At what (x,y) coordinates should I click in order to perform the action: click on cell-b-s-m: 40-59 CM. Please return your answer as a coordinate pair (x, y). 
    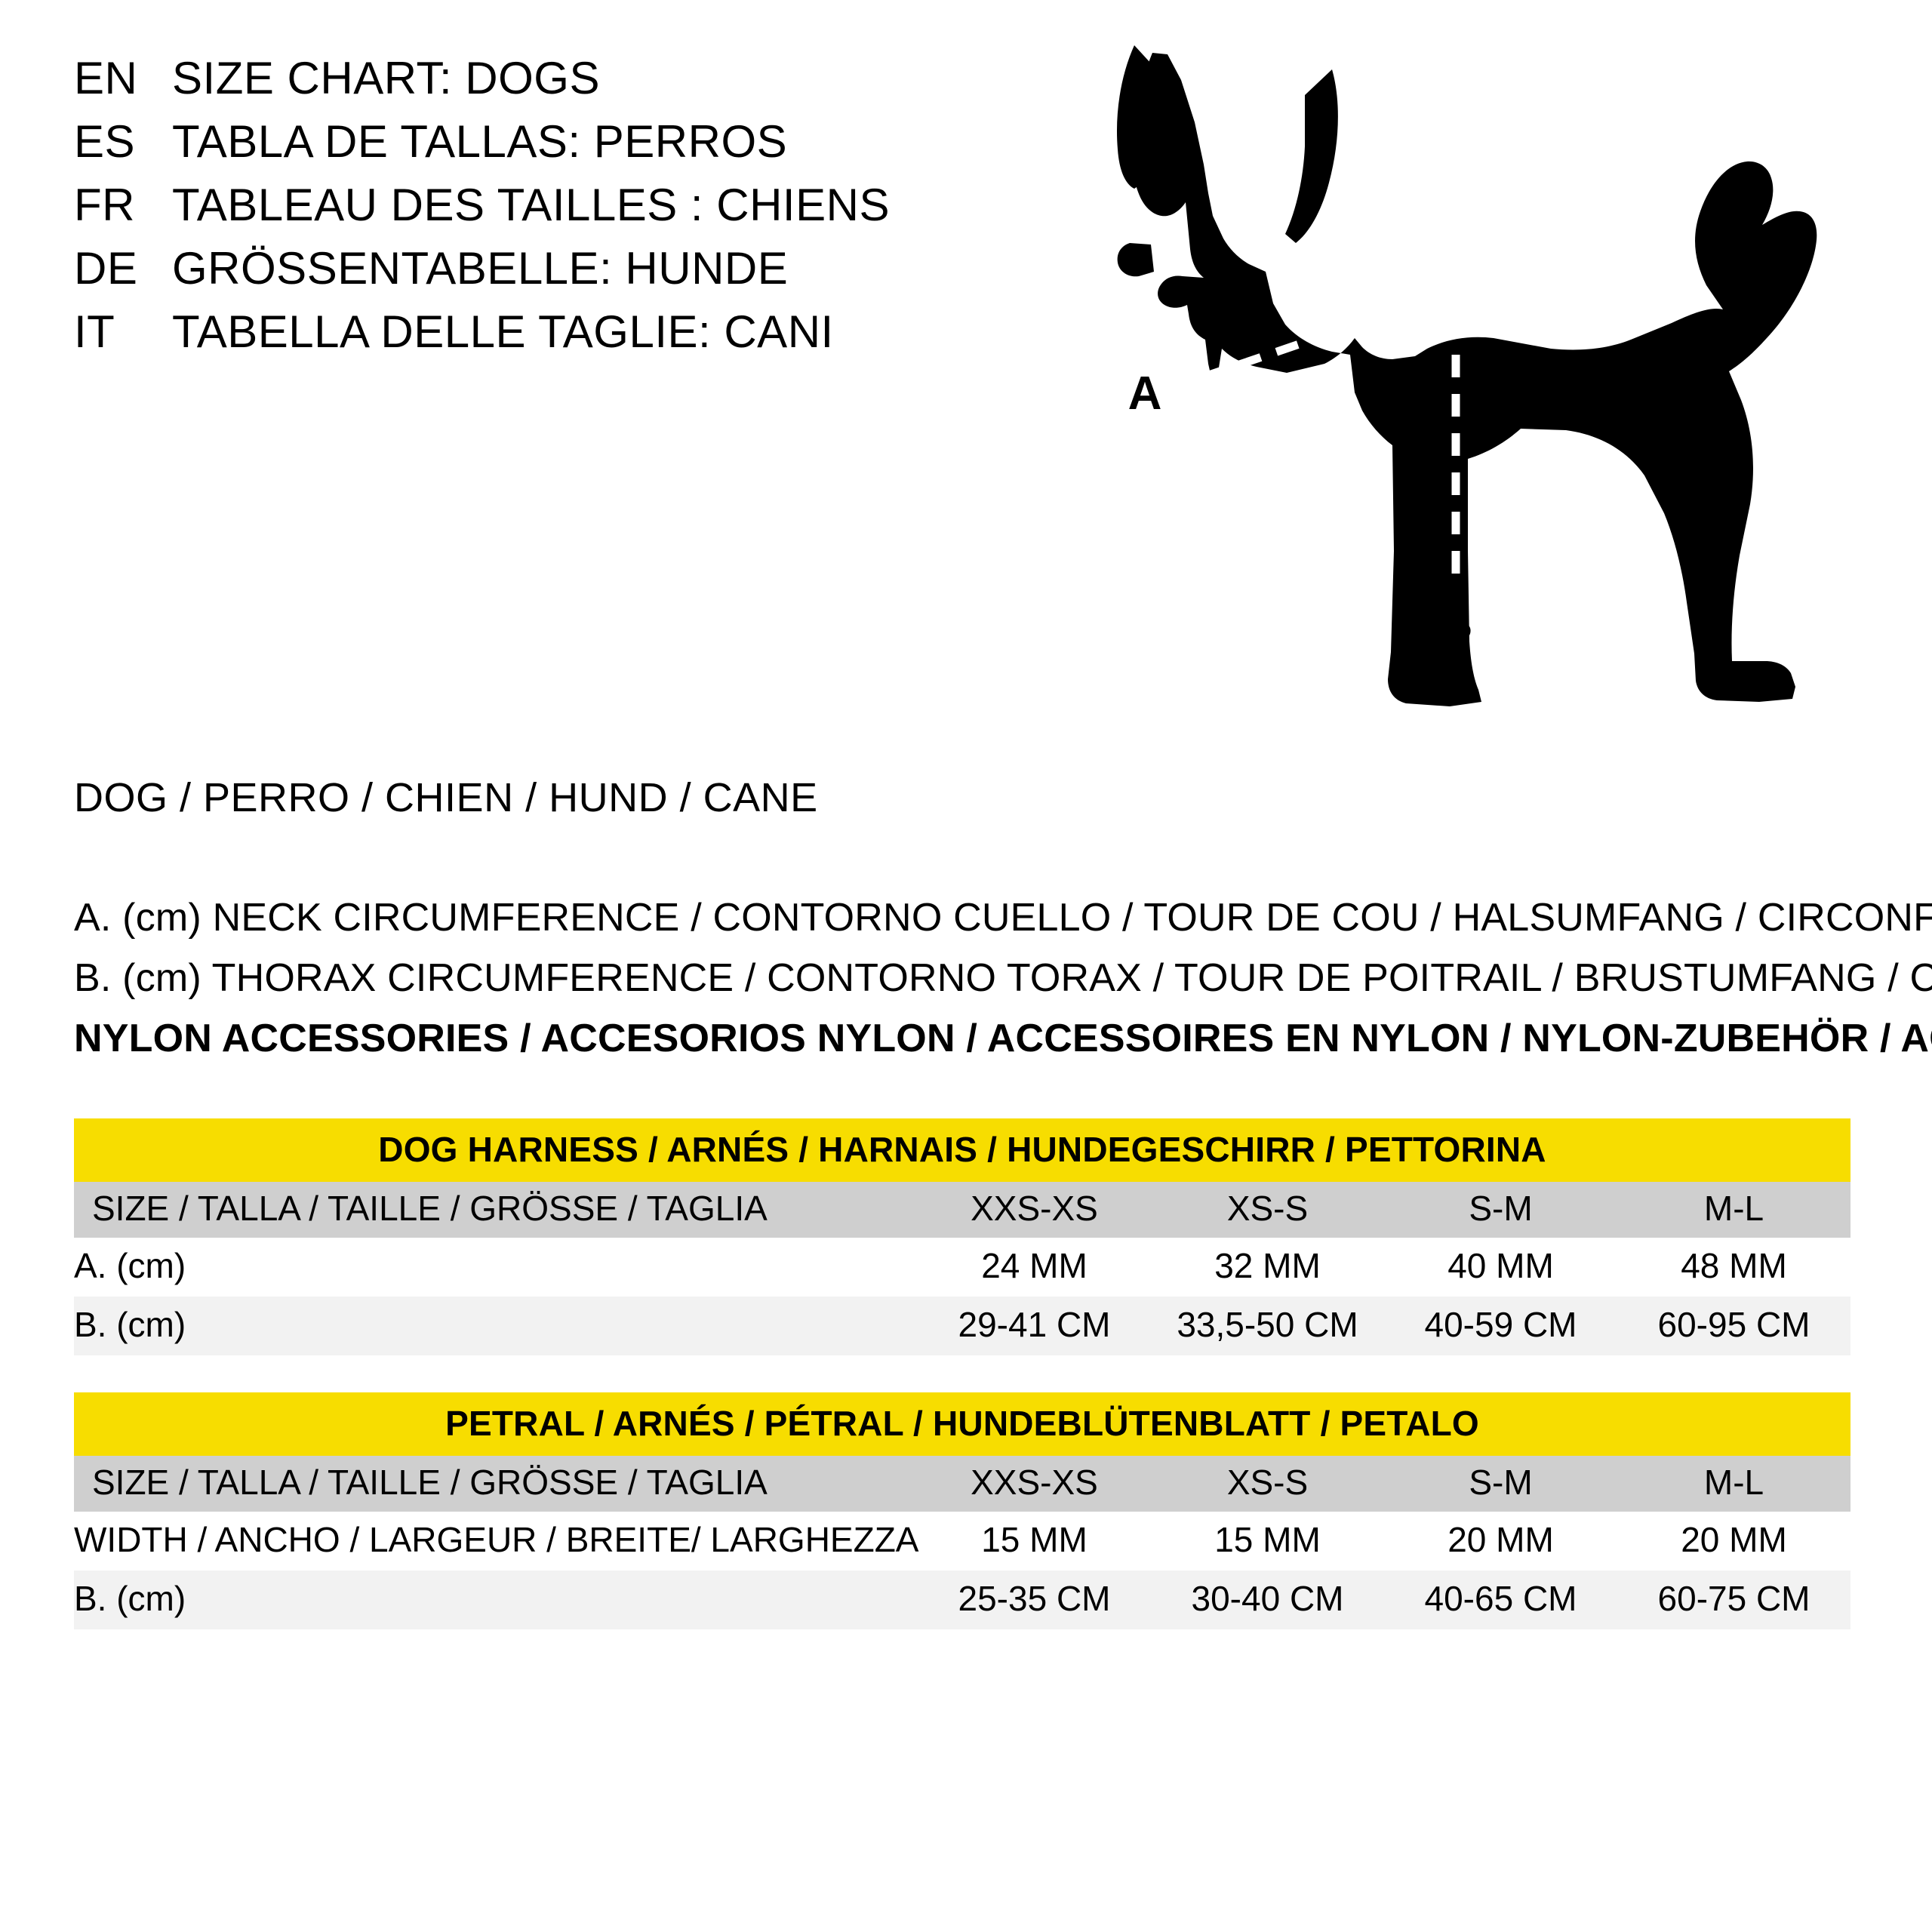
    Looking at the image, I should click on (1500, 1326).